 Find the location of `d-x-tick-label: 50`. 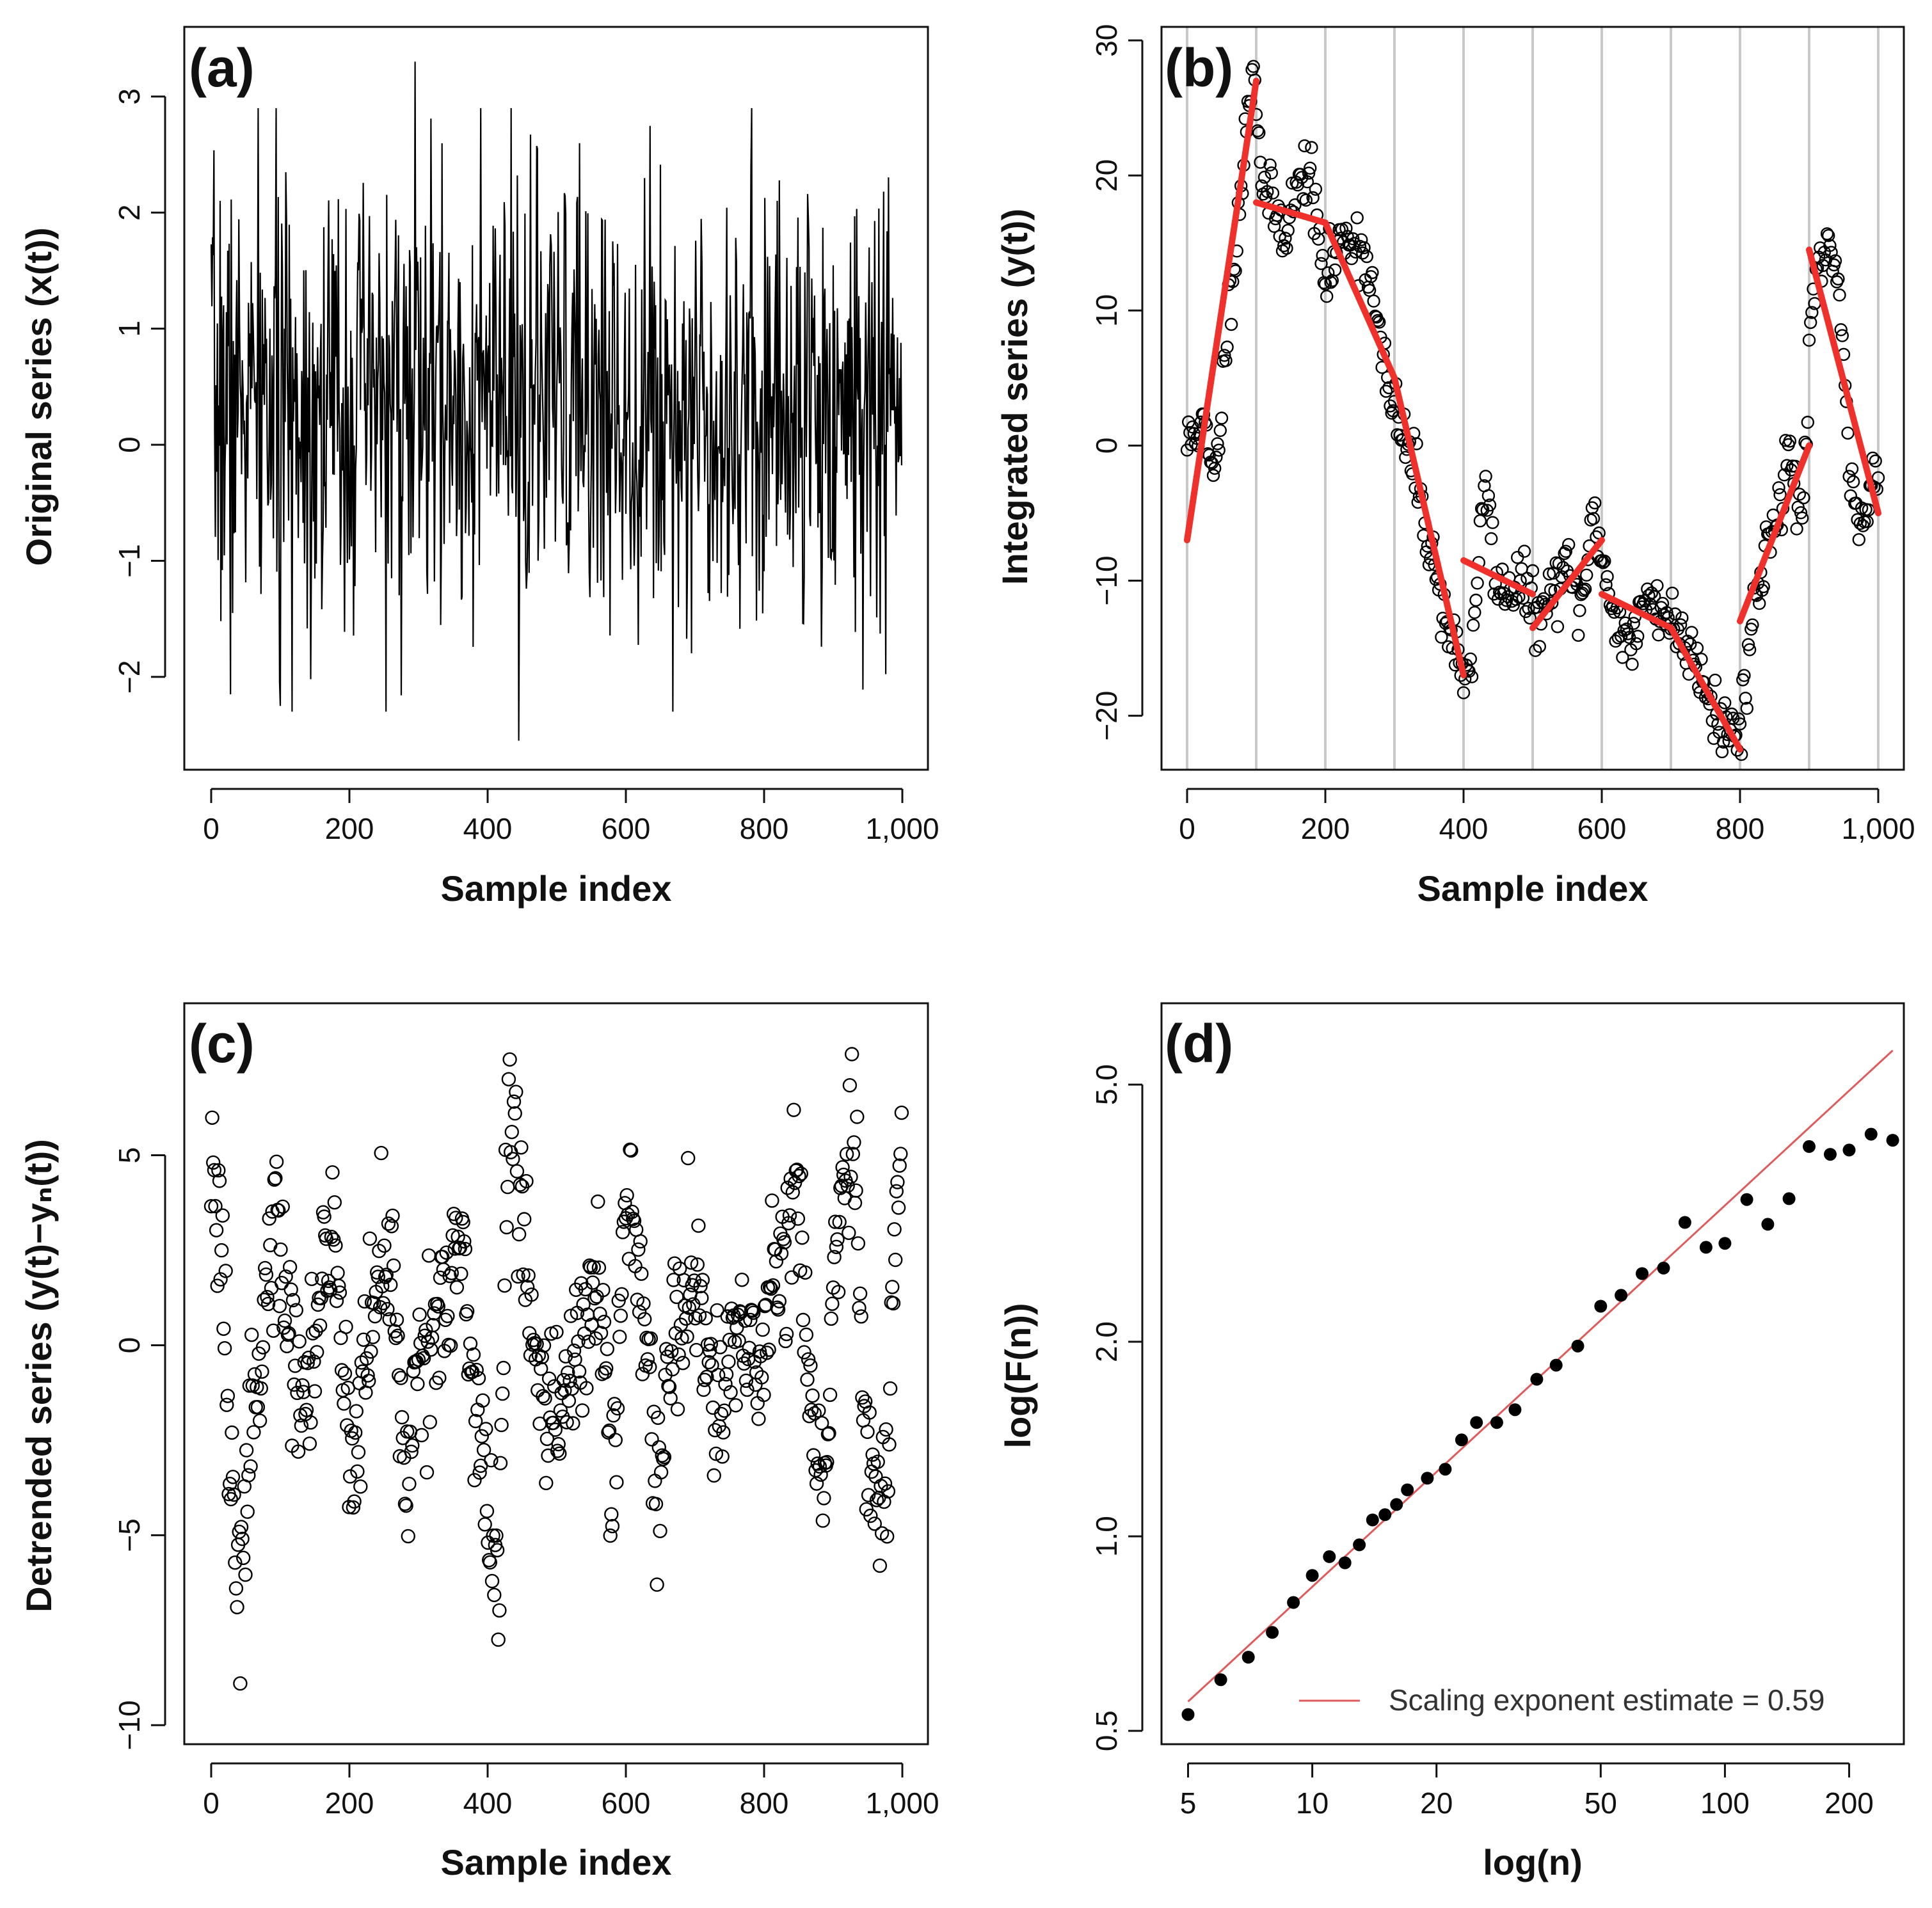

d-x-tick-label: 50 is located at coordinates (1601, 1803).